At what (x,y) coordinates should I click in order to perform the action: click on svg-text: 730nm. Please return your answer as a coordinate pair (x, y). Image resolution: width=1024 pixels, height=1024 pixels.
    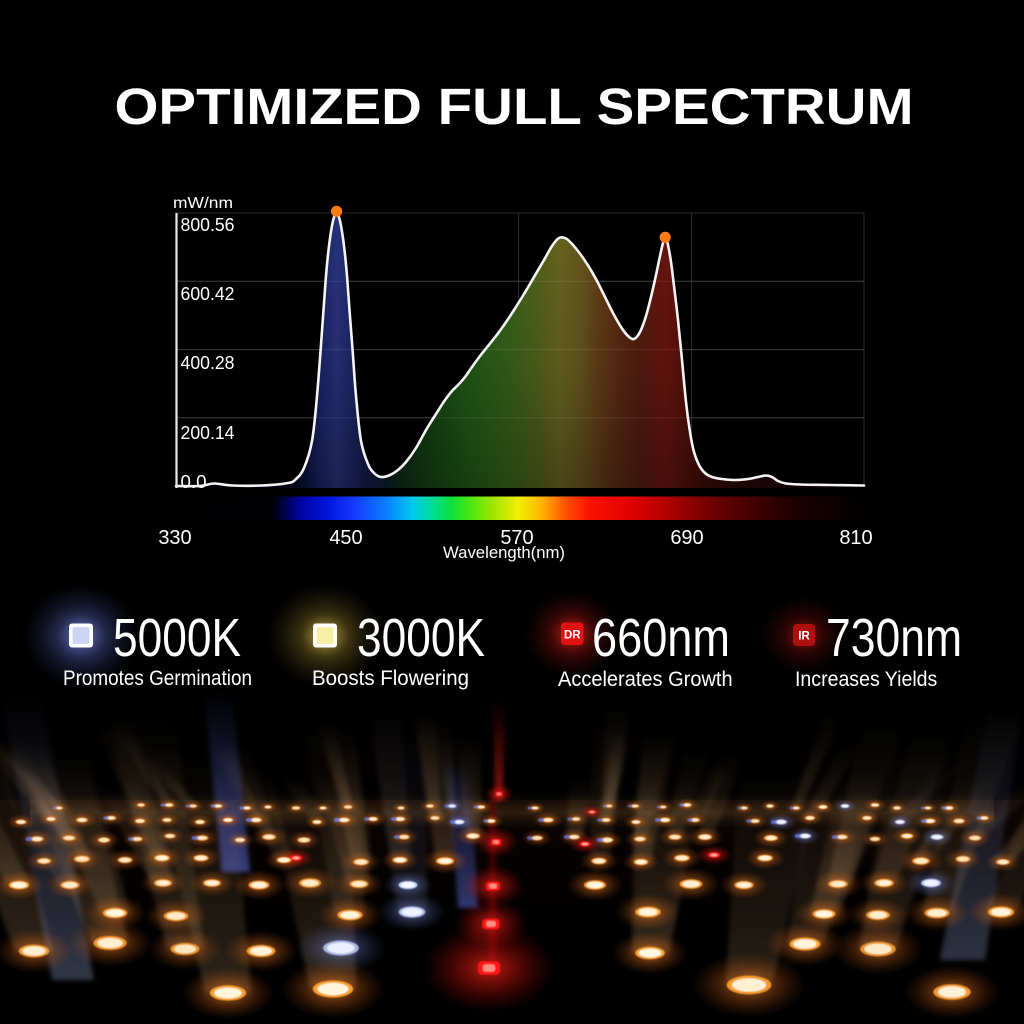
    Looking at the image, I should click on (894, 638).